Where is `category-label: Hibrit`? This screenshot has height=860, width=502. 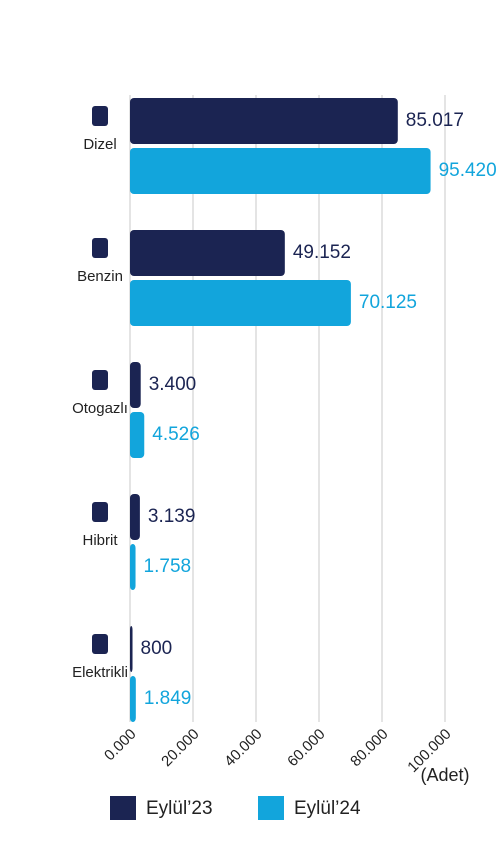
category-label: Hibrit is located at coordinates (100, 540).